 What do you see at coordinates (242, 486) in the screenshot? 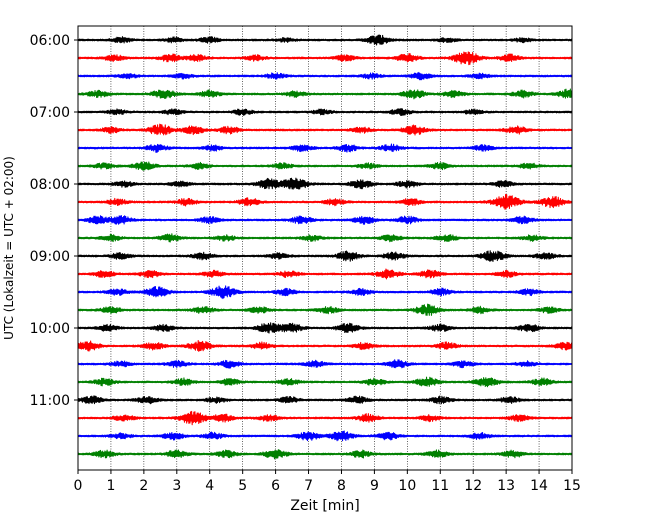
I see `x-tick-label: 5` at bounding box center [242, 486].